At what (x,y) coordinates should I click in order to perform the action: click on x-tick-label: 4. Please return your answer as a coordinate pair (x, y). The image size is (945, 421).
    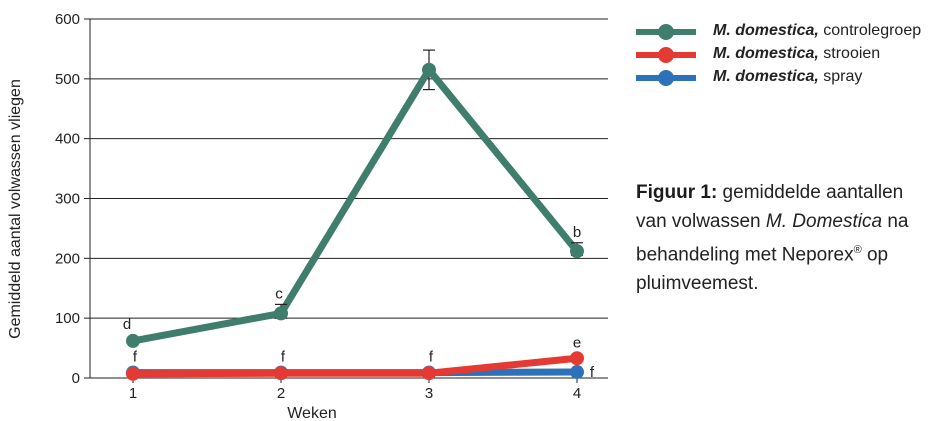
    Looking at the image, I should click on (577, 393).